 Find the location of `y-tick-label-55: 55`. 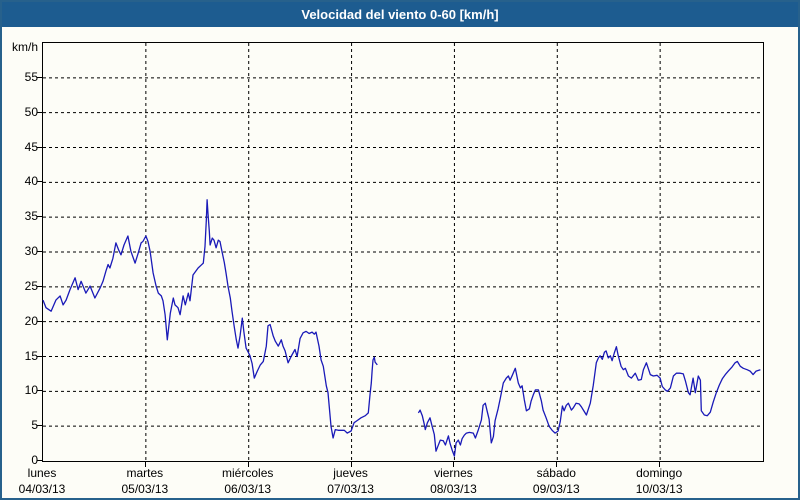

y-tick-label-55: 55 is located at coordinates (31, 76).